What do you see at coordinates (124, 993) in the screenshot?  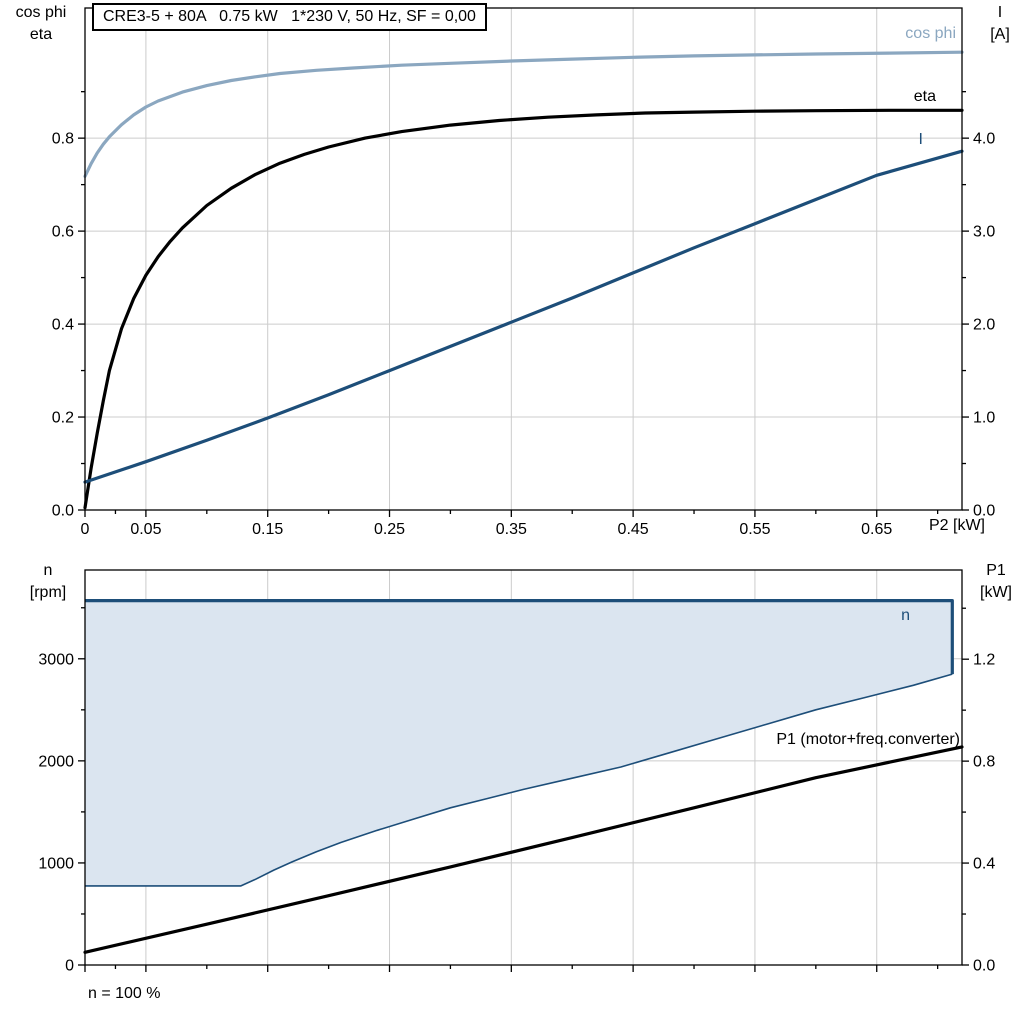 I see `speed-footnote: n = 100 %` at bounding box center [124, 993].